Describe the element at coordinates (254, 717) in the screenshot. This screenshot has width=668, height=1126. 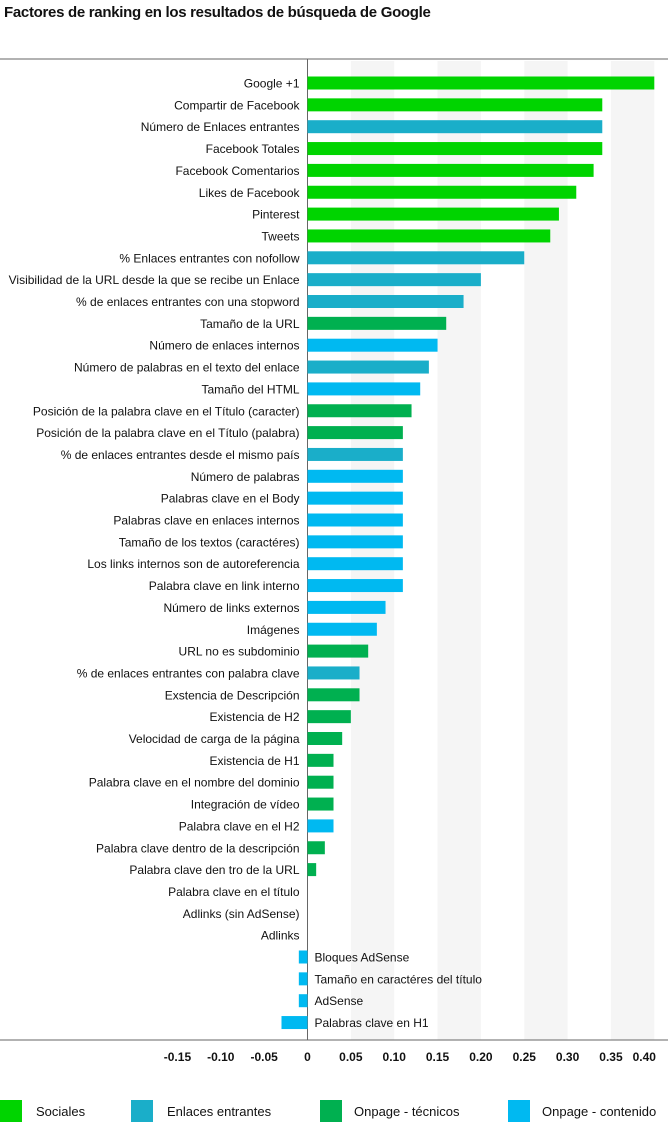
I see `category-label: Existencia de H2` at that location.